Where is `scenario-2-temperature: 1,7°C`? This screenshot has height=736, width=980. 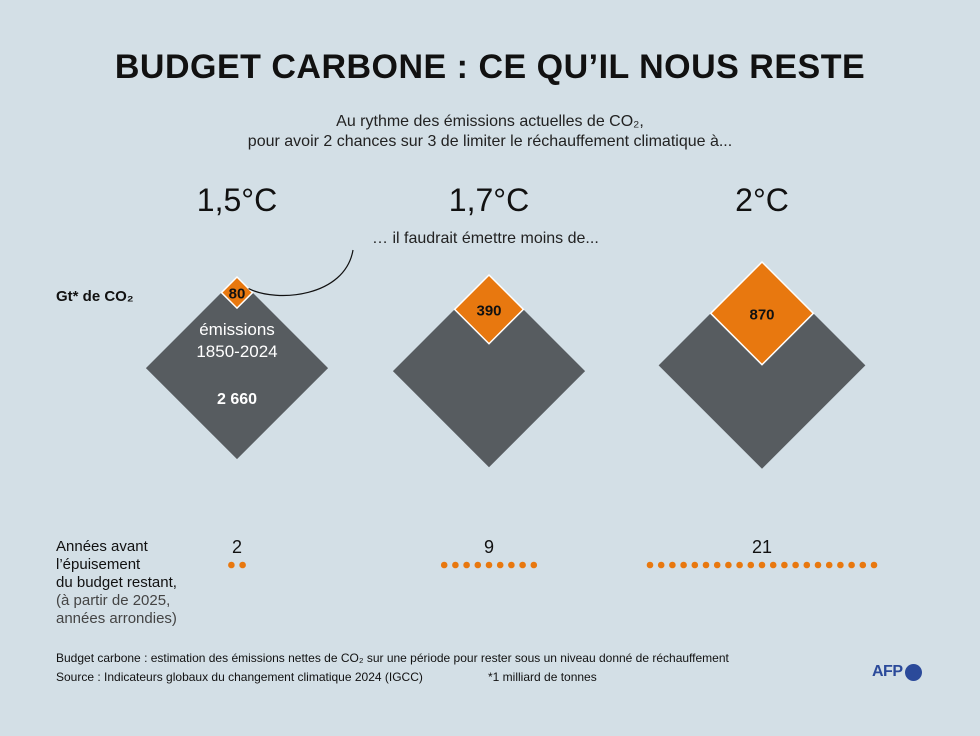
scenario-2-temperature: 1,7°C is located at coordinates (489, 200).